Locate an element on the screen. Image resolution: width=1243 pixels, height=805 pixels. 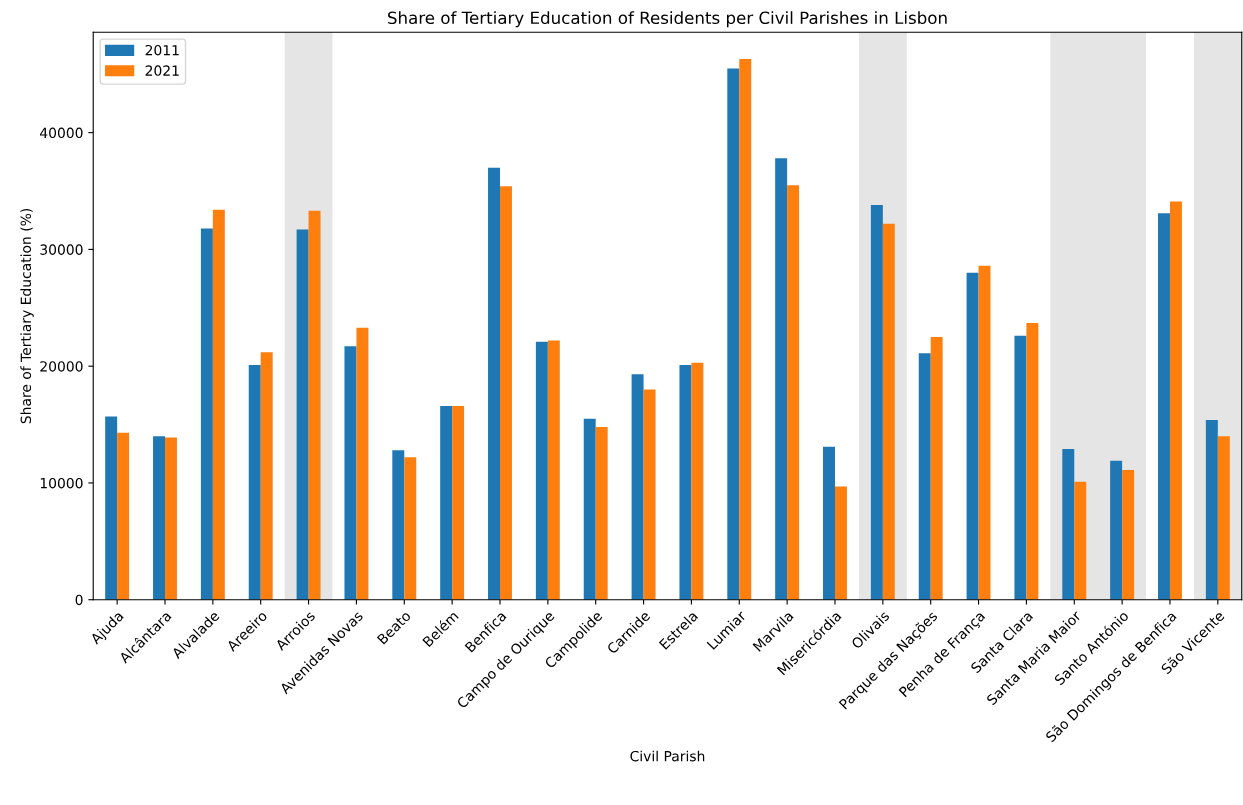
y-tick-label: 20000 is located at coordinates (61, 366).